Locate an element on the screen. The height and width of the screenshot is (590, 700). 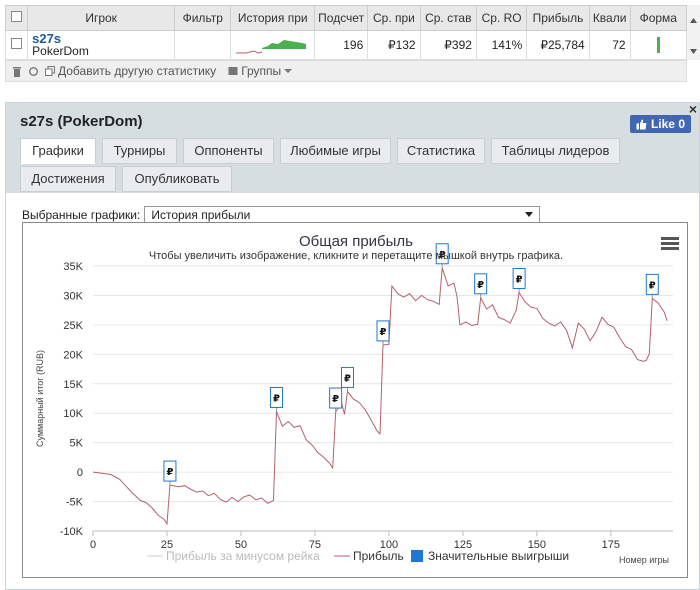
fb-like-label: Like 0 is located at coordinates (667, 124).